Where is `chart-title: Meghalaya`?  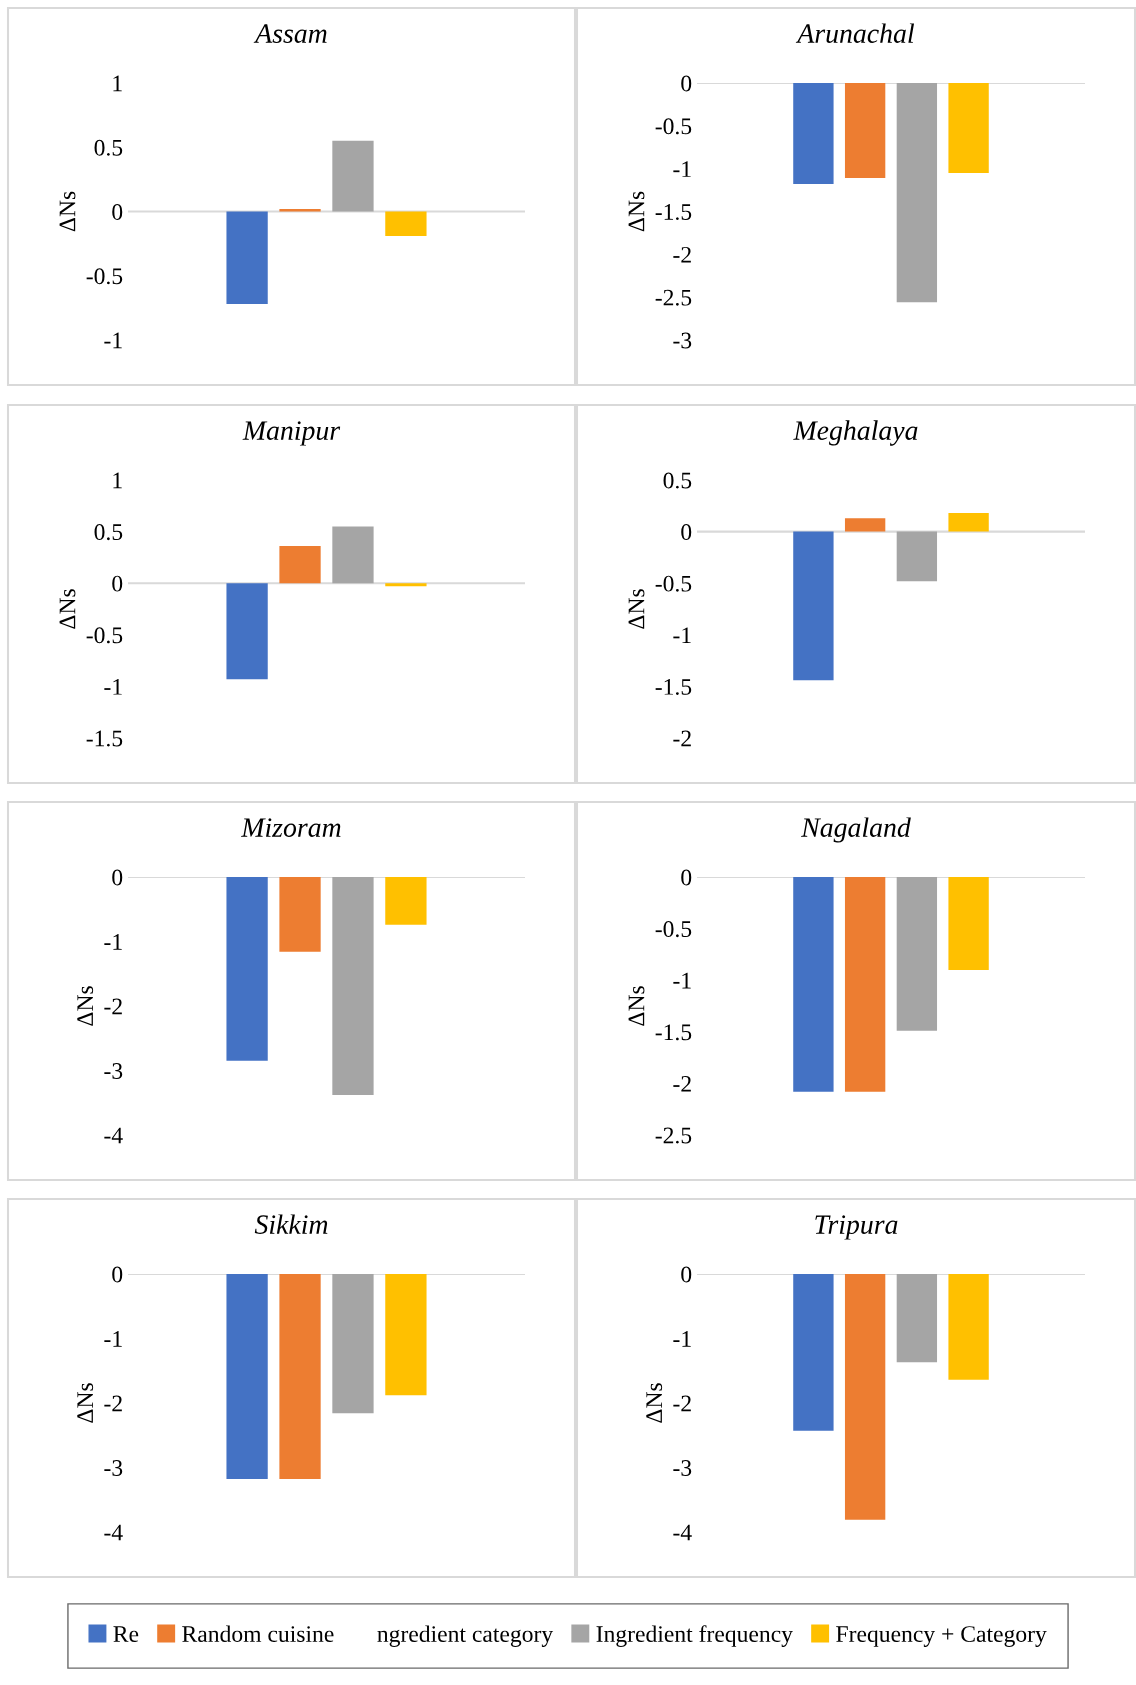
chart-title: Meghalaya is located at coordinates (855, 433).